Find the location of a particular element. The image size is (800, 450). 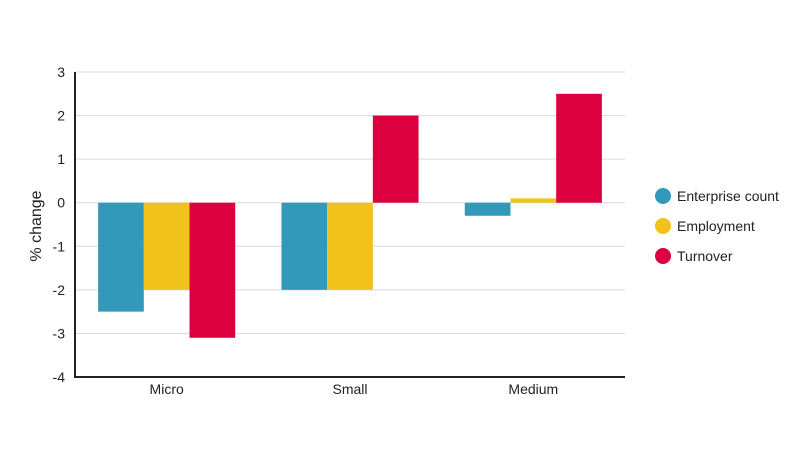

legend: Enterprise count Employment Turnover is located at coordinates (717, 226).